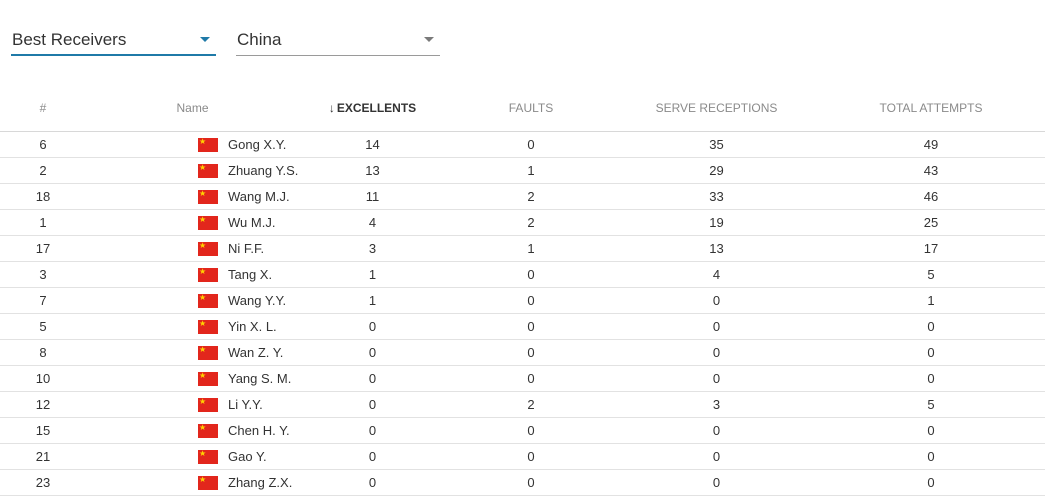  What do you see at coordinates (245, 405) in the screenshot?
I see `player-name: Li Y.Y.` at bounding box center [245, 405].